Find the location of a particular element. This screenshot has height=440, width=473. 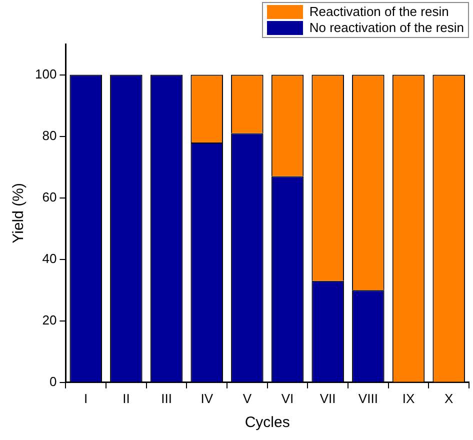

legend-label: No reactivation of the resin is located at coordinates (386, 28).